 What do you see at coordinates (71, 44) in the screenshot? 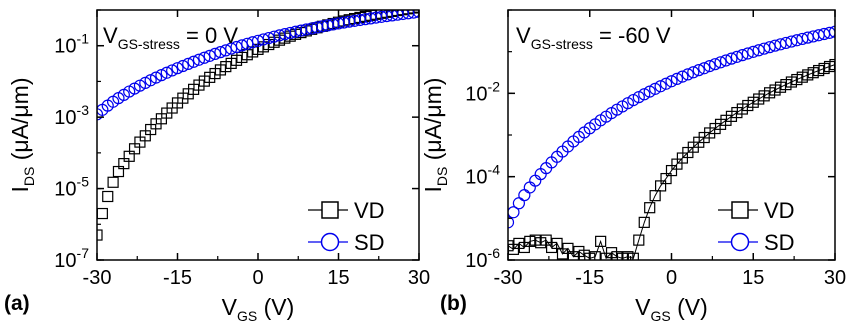
I see `y-tick-label: 10⁻¹` at bounding box center [71, 44].